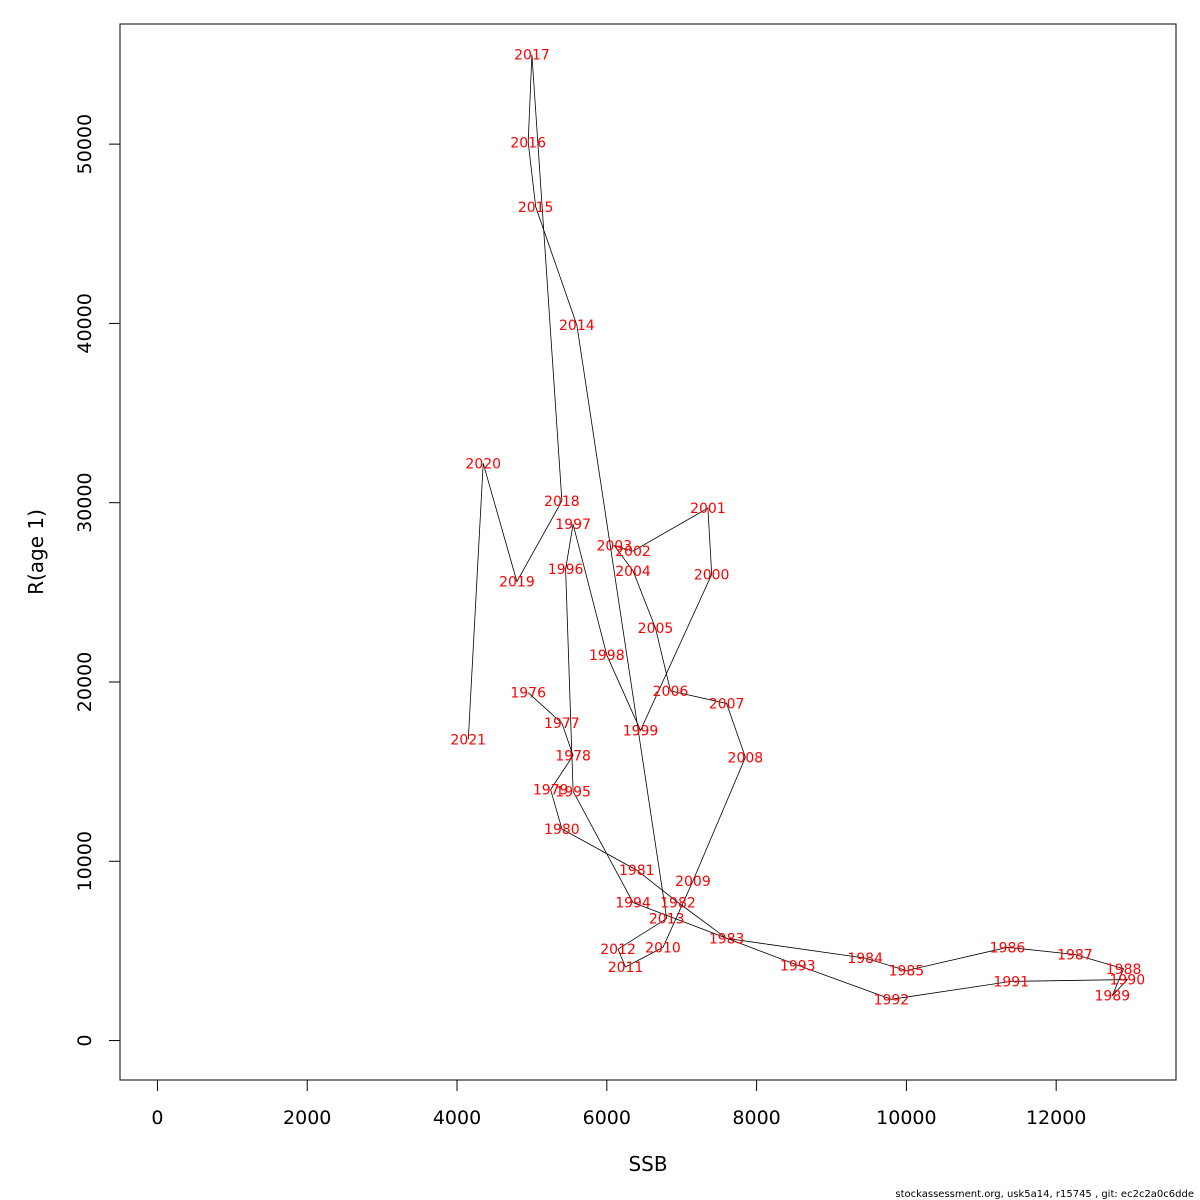 The width and height of the screenshot is (1200, 1200). I want to click on x-tick-label: 10000, so click(906, 1118).